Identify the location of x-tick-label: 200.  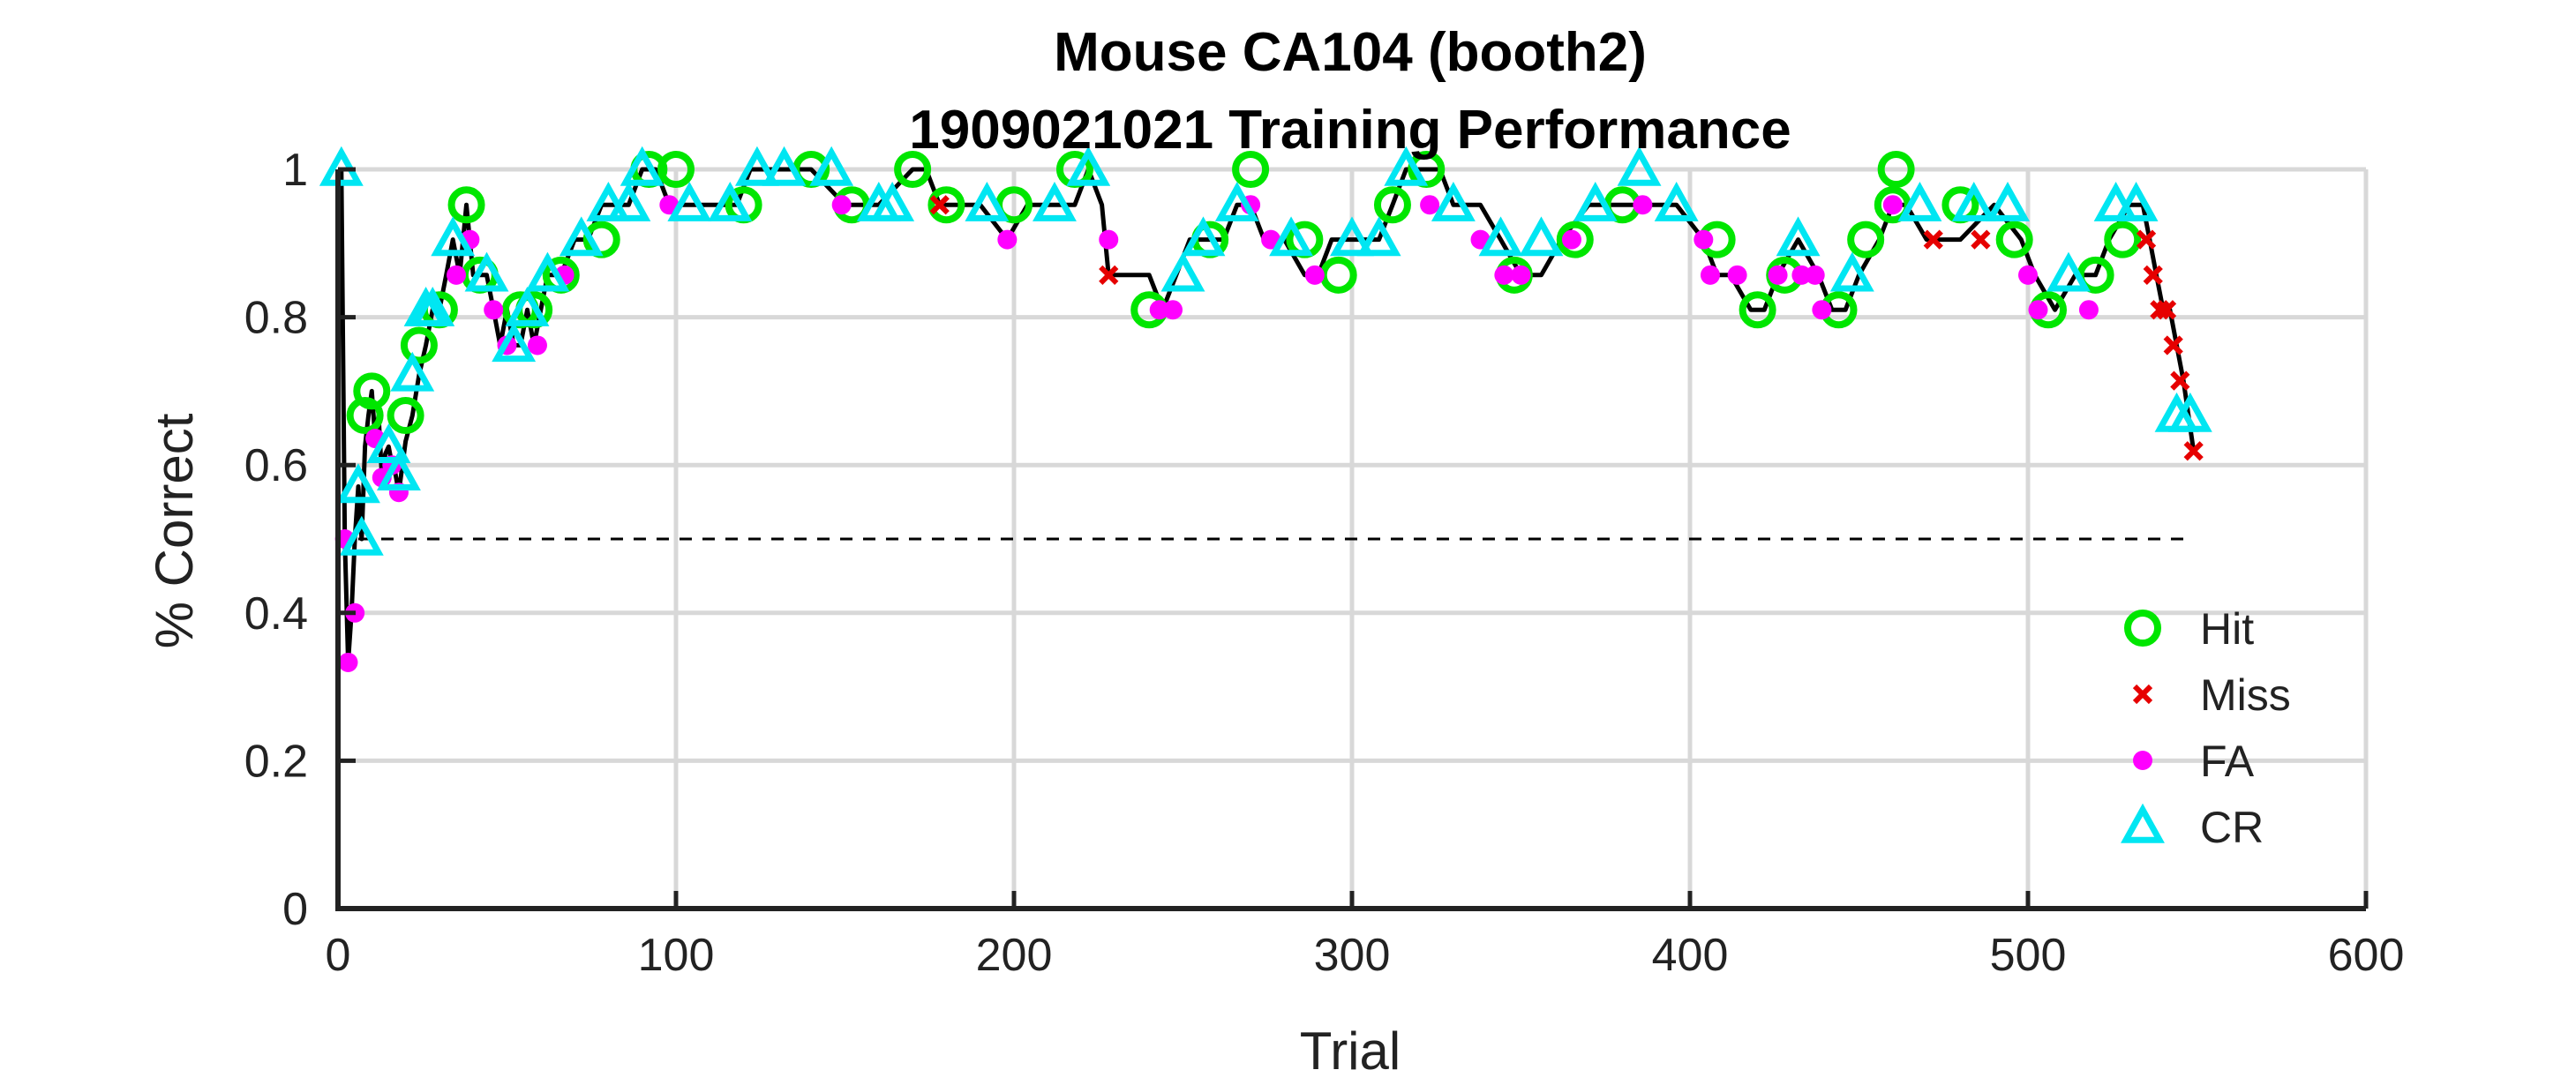
(1014, 955).